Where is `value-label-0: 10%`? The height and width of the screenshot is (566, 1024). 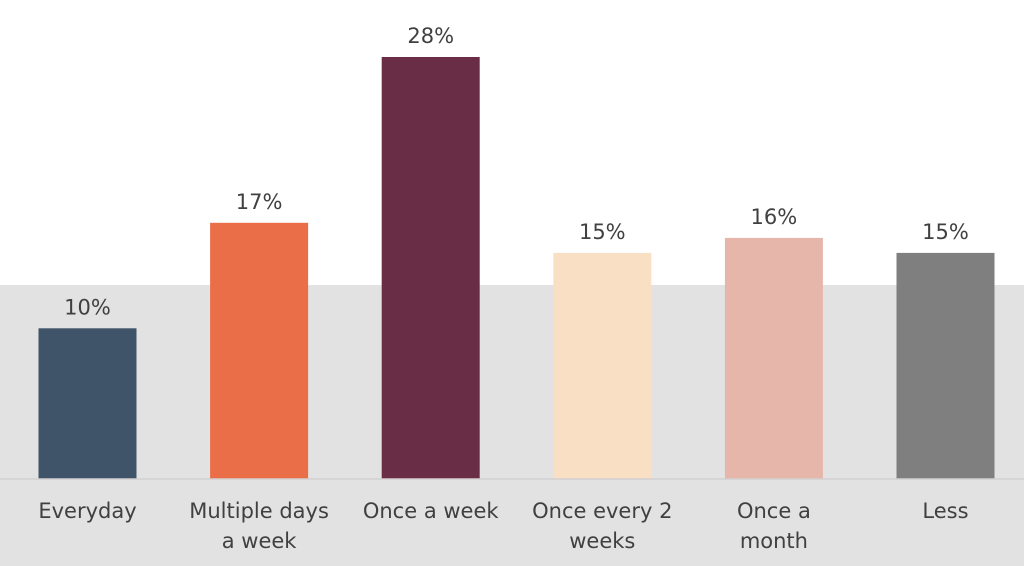 value-label-0: 10% is located at coordinates (87, 307).